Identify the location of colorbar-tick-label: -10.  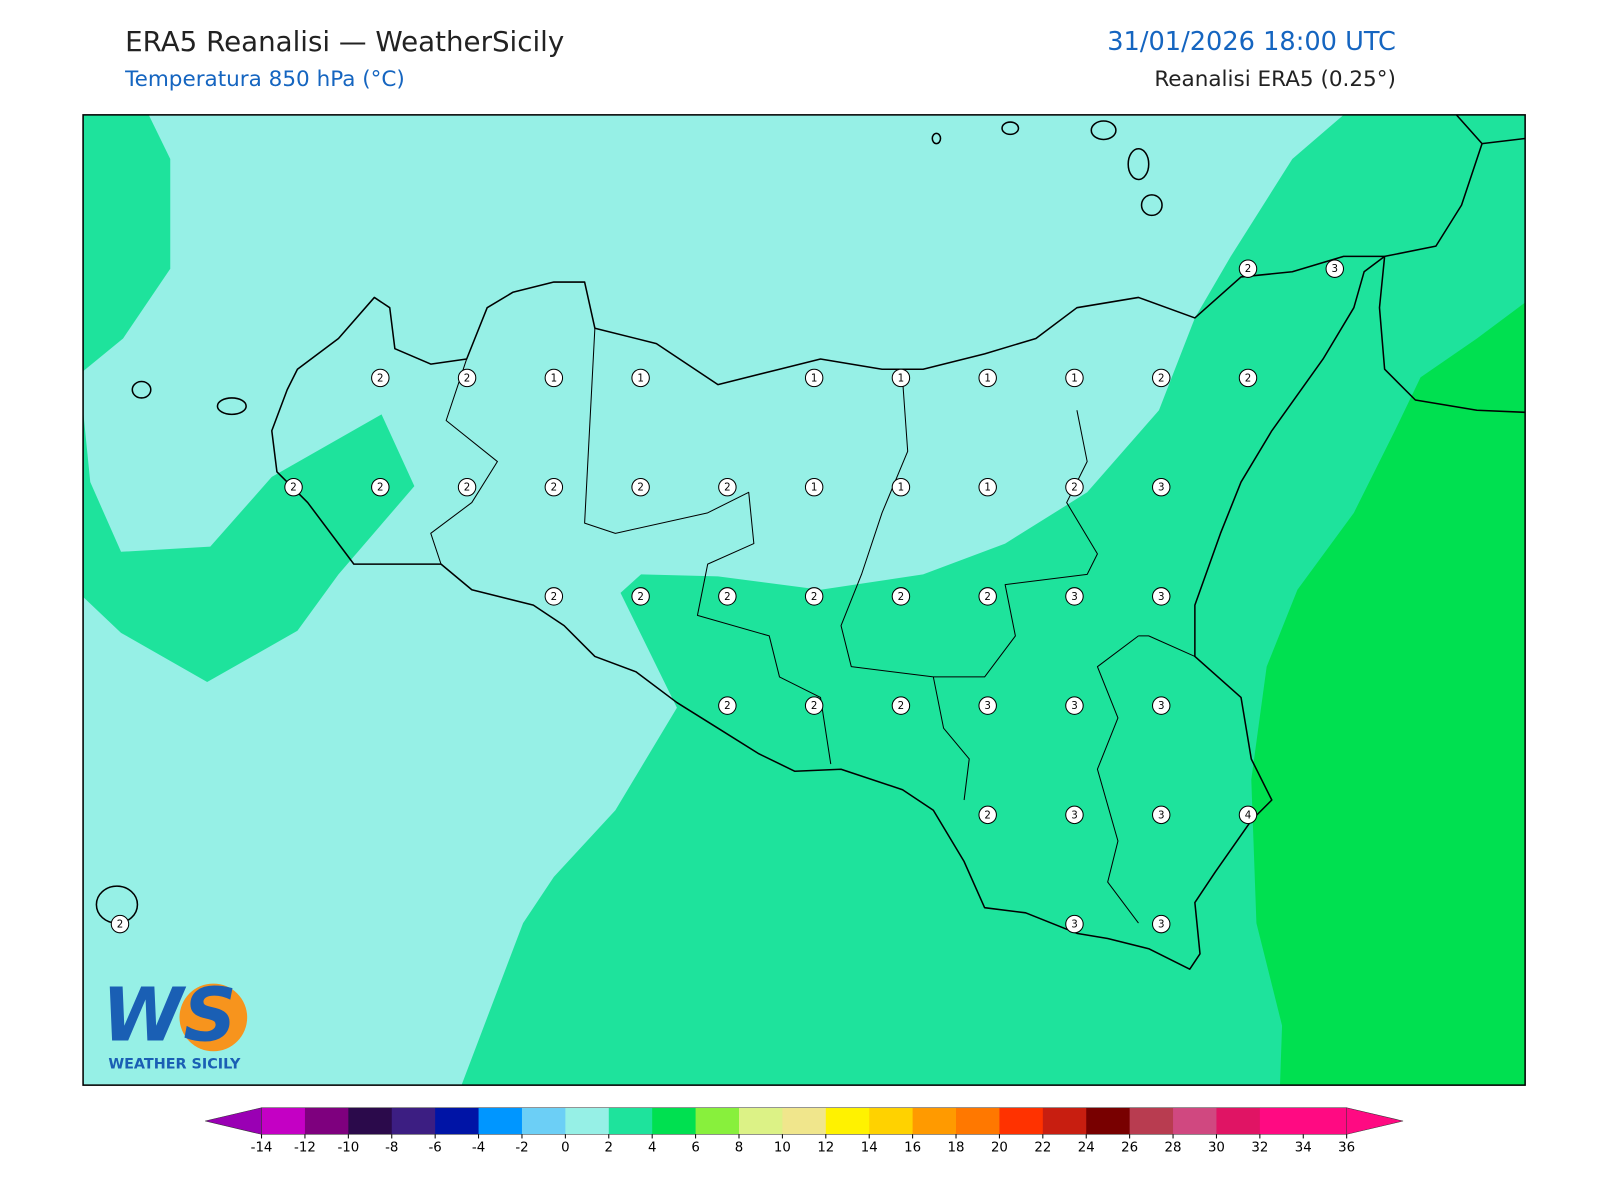
(348, 1148).